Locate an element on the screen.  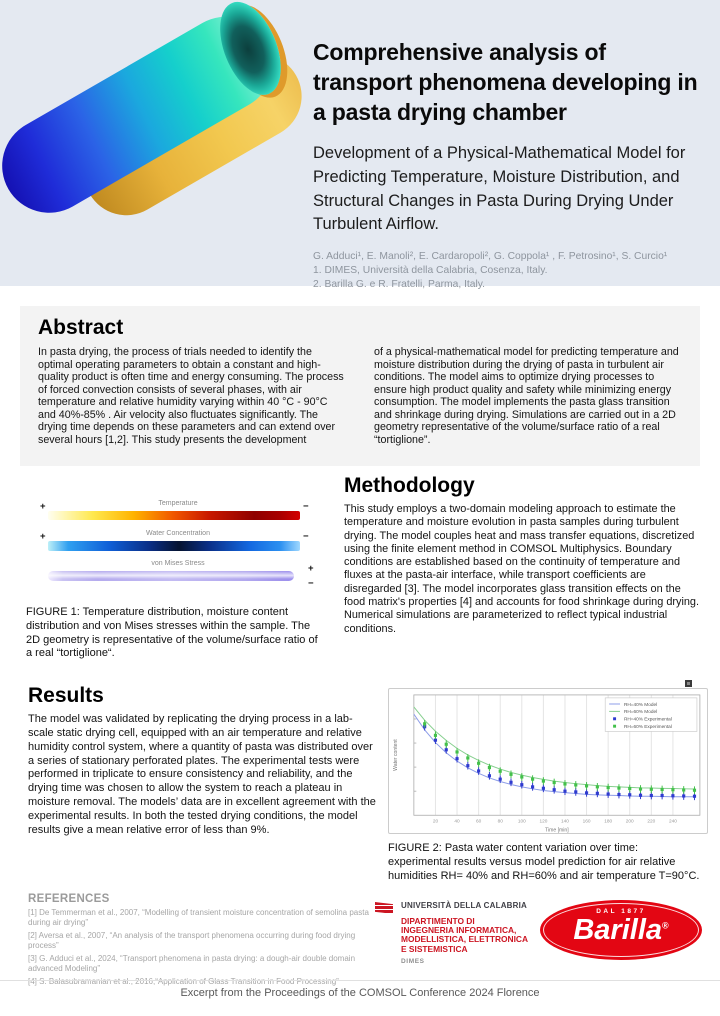
references-heading: REFERENCES is located at coordinates (69, 899).